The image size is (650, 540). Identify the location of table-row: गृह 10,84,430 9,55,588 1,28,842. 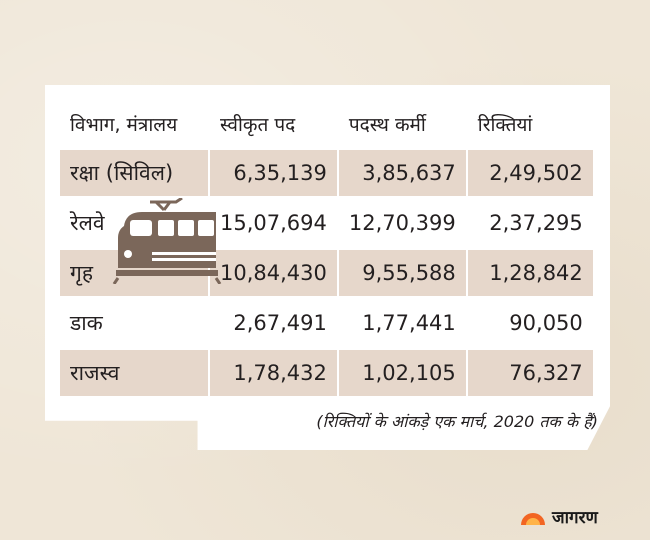
(326, 273).